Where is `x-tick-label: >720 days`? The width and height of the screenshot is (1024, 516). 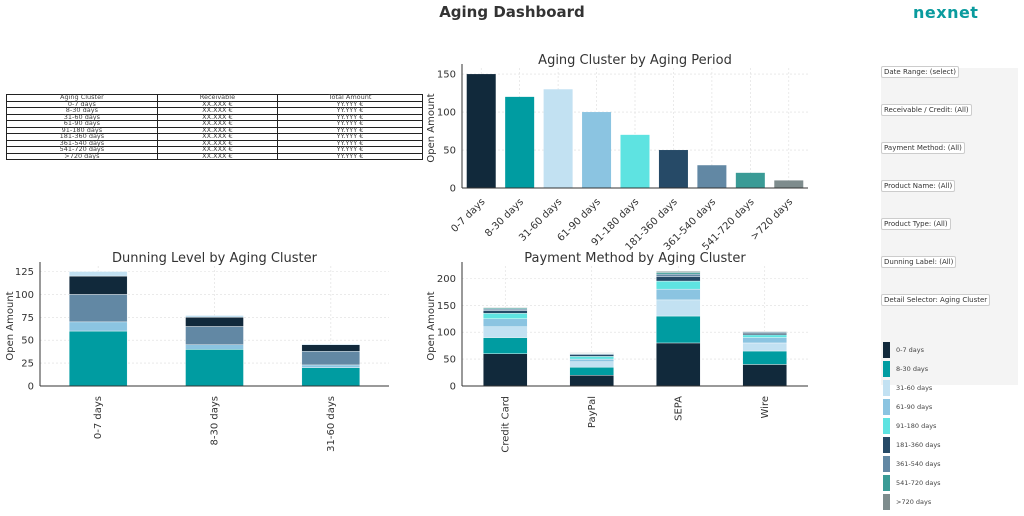 x-tick-label: >720 days is located at coordinates (772, 220).